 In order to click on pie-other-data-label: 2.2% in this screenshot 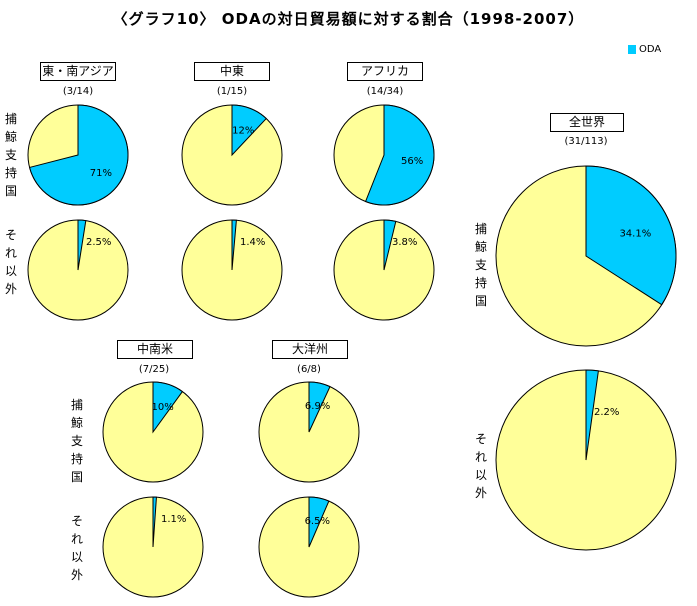, I will do `click(606, 412)`.